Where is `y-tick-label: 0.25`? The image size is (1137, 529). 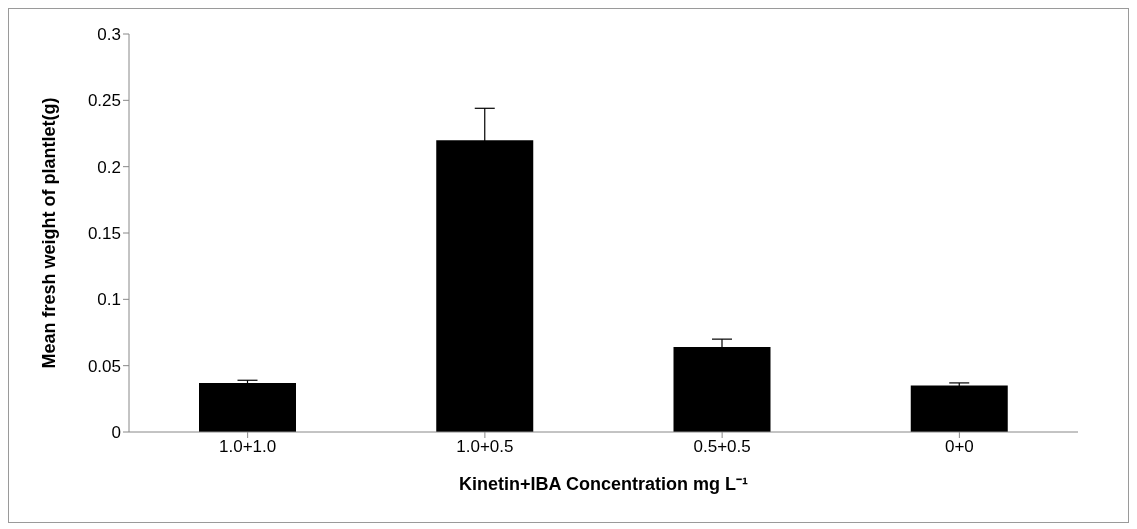 y-tick-label: 0.25 is located at coordinates (104, 101).